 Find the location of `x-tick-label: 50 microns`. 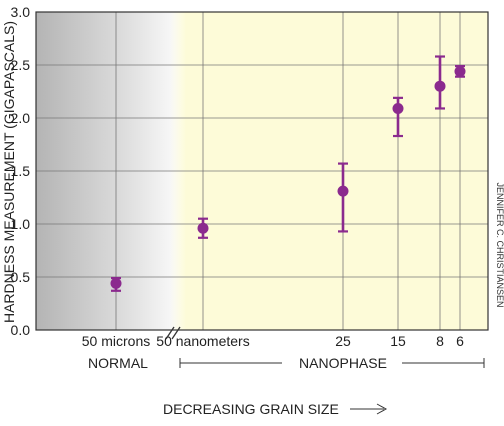

x-tick-label: 50 microns is located at coordinates (116, 341).